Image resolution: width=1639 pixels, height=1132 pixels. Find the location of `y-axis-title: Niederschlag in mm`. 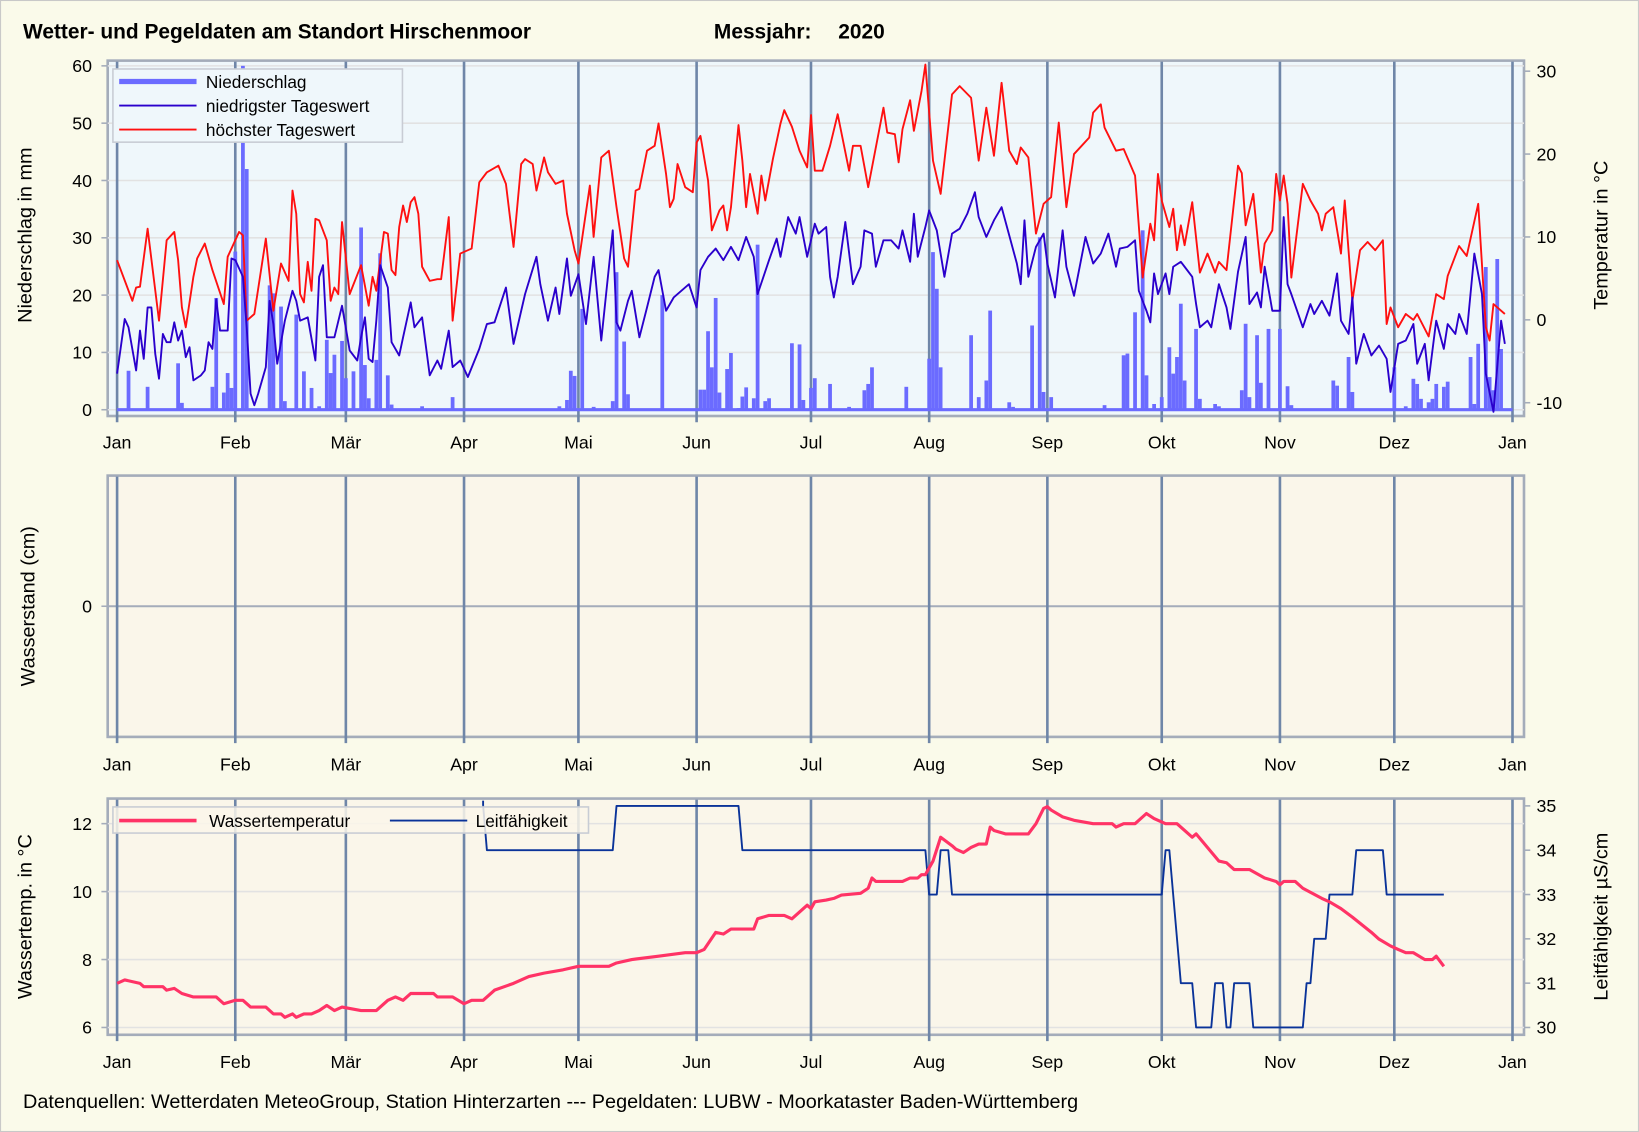

y-axis-title: Niederschlag in mm is located at coordinates (25, 235).